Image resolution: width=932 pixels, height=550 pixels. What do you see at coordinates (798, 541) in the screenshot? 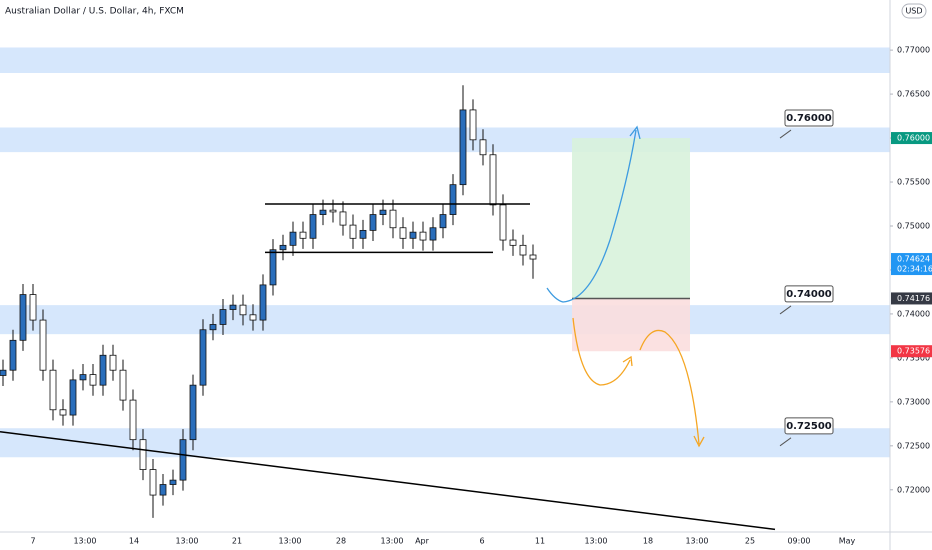
I see `x-tick-label: 09:00` at bounding box center [798, 541].